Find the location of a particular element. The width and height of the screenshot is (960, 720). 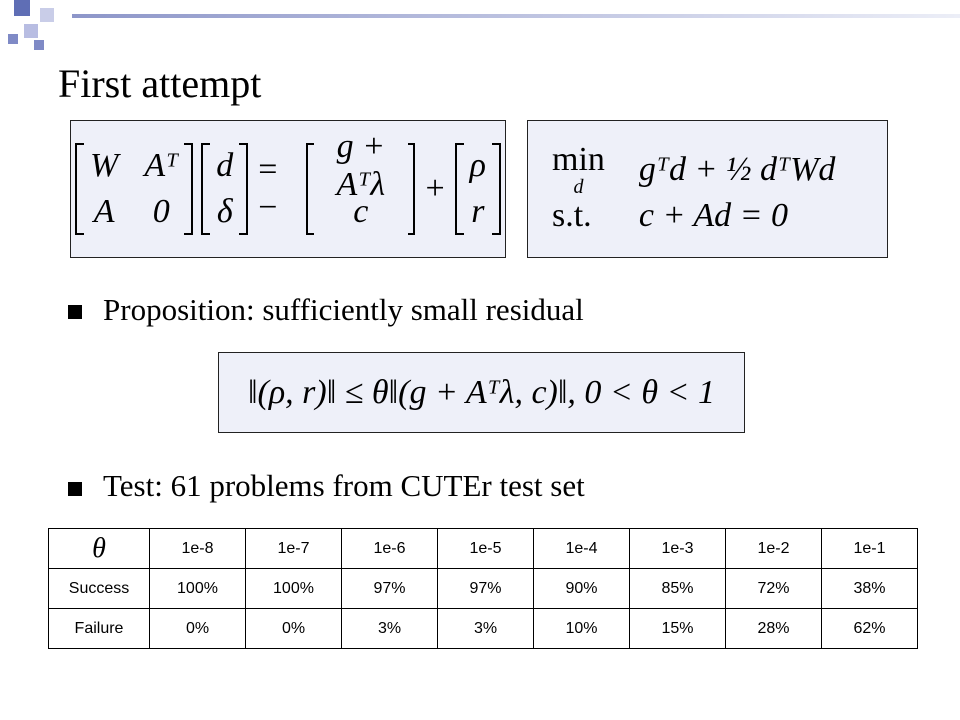

matrix-entry: A is located at coordinates (104, 211).